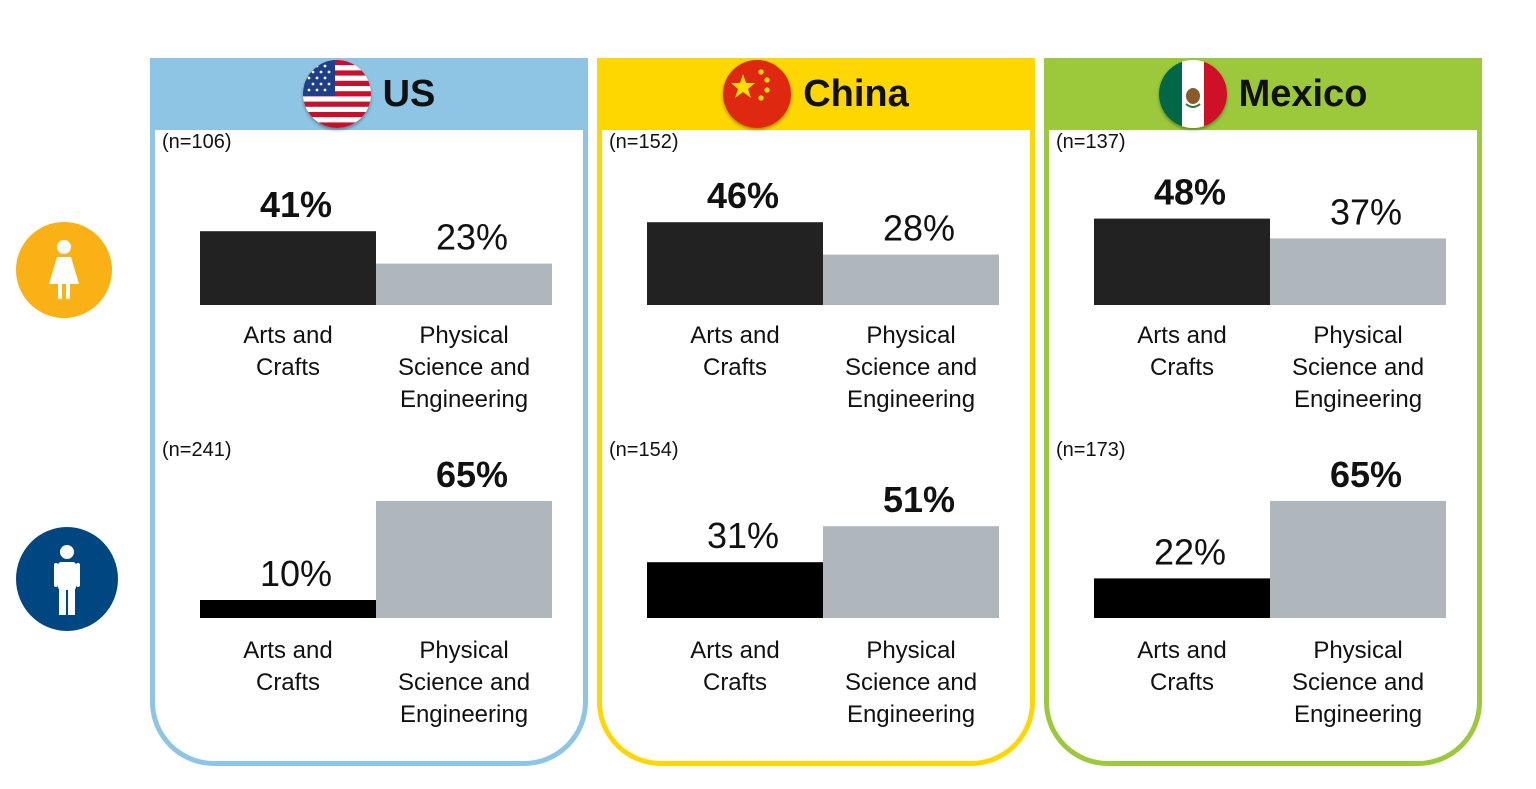 This screenshot has height=789, width=1536. What do you see at coordinates (1366, 211) in the screenshot?
I see `data-label: 37%` at bounding box center [1366, 211].